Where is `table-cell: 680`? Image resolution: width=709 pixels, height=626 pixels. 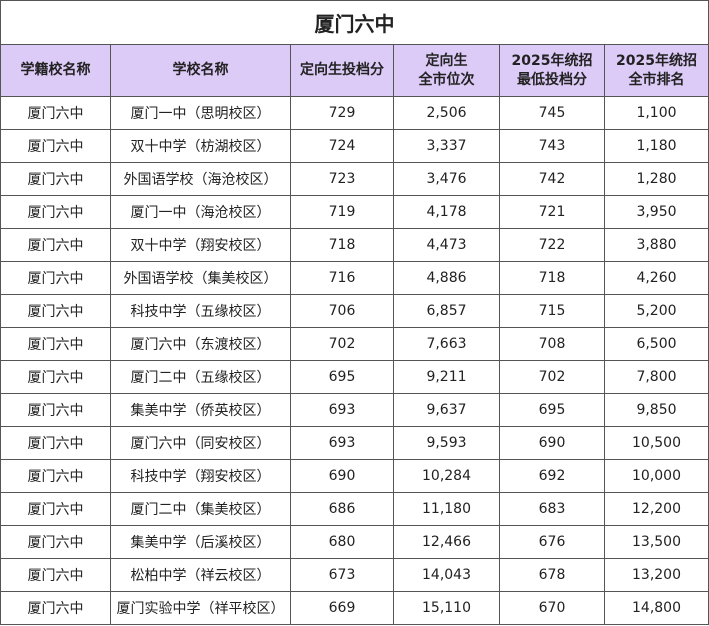
table-cell: 680 is located at coordinates (342, 542).